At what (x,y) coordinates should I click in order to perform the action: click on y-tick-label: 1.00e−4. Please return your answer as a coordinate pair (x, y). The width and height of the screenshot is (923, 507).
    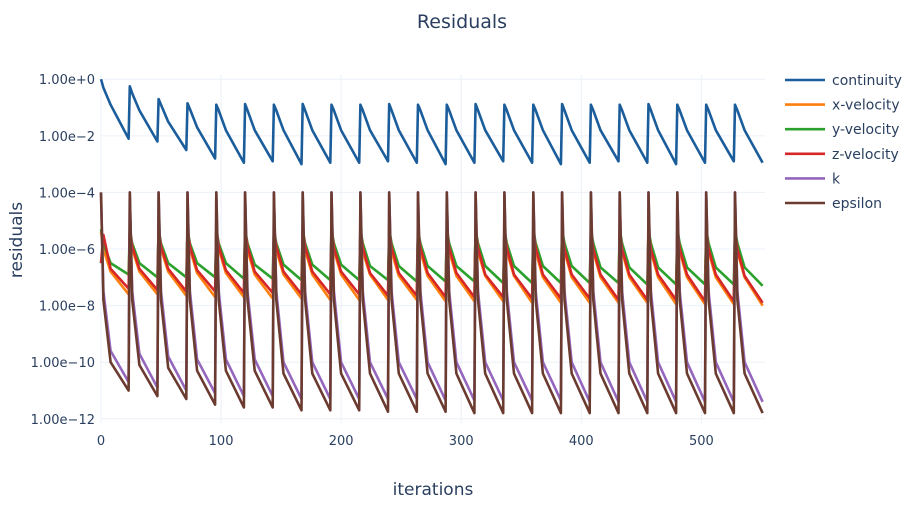
    Looking at the image, I should click on (67, 193).